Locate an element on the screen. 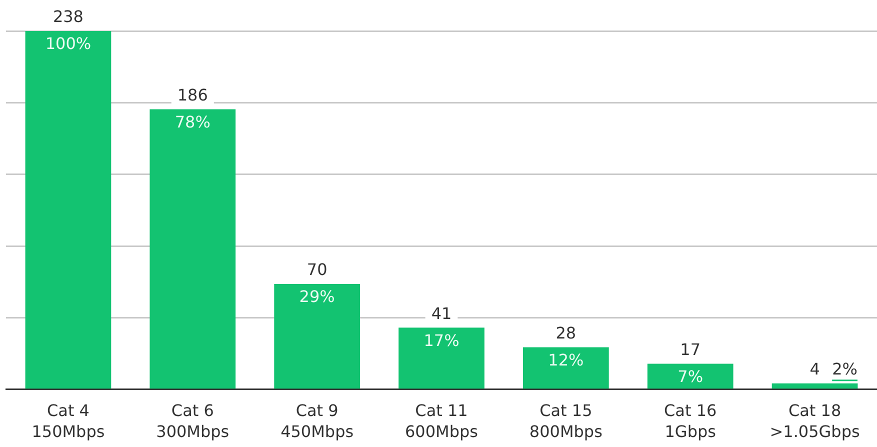 This screenshot has width=877, height=447. x-tick-label: Cat 11 600Mbps is located at coordinates (441, 420).